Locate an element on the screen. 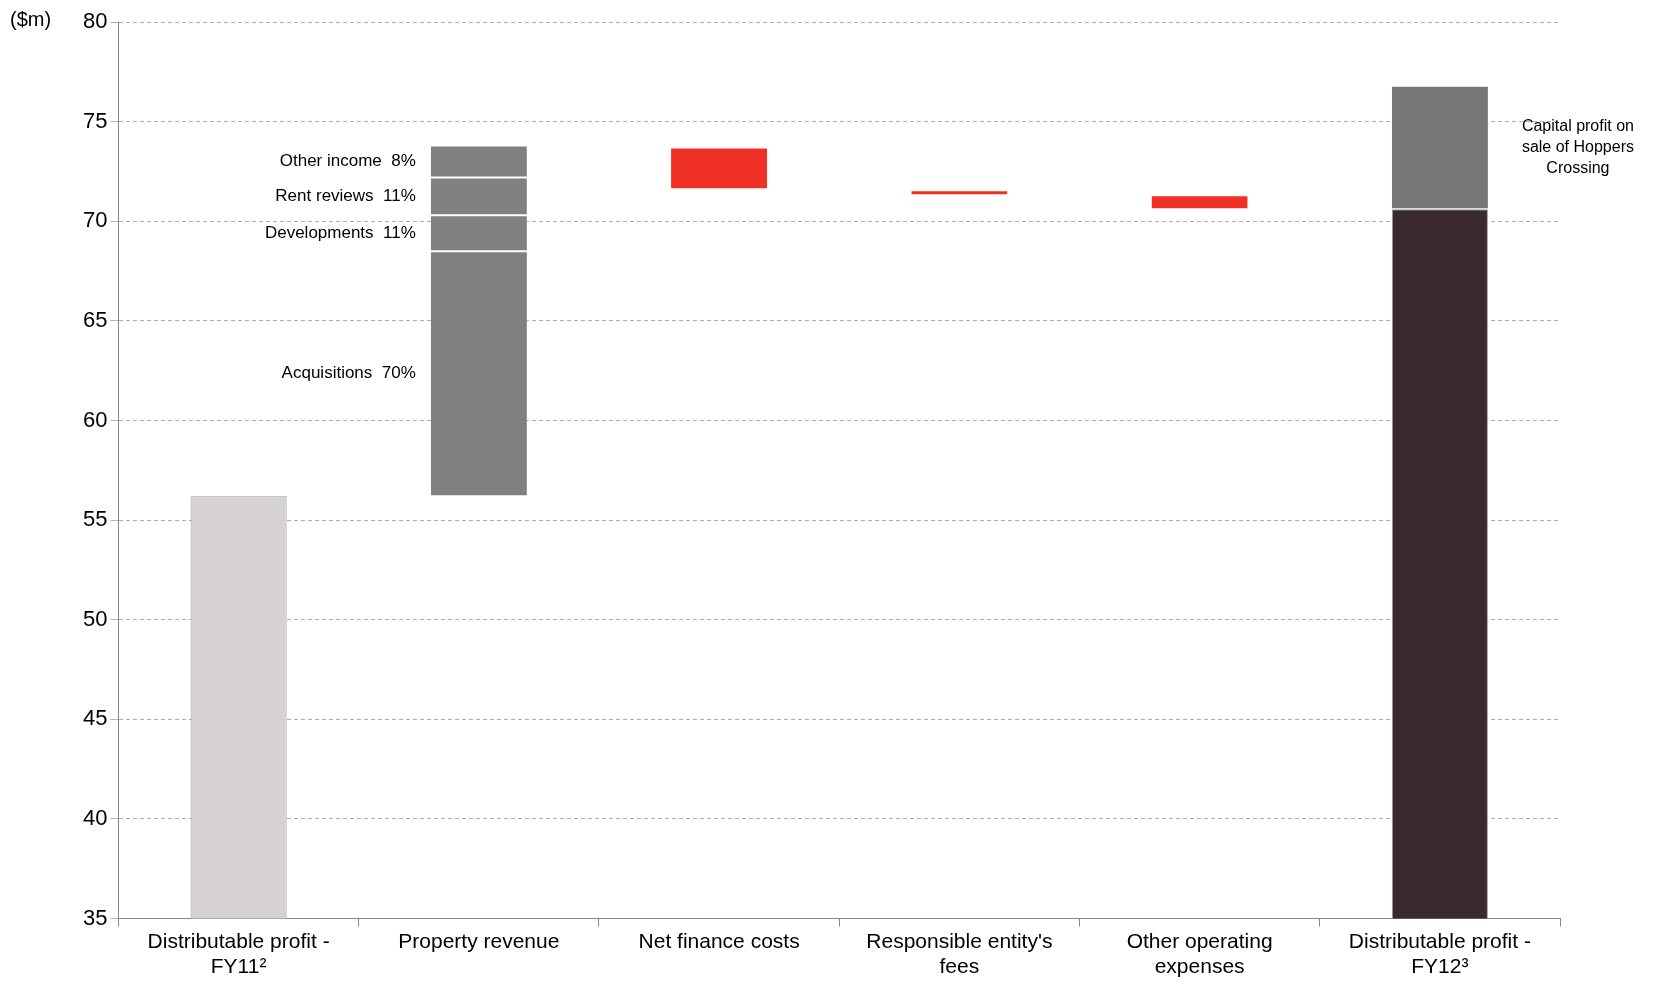 Image resolution: width=1660 pixels, height=993 pixels. series-label: Rent reviews 11% is located at coordinates (345, 196).